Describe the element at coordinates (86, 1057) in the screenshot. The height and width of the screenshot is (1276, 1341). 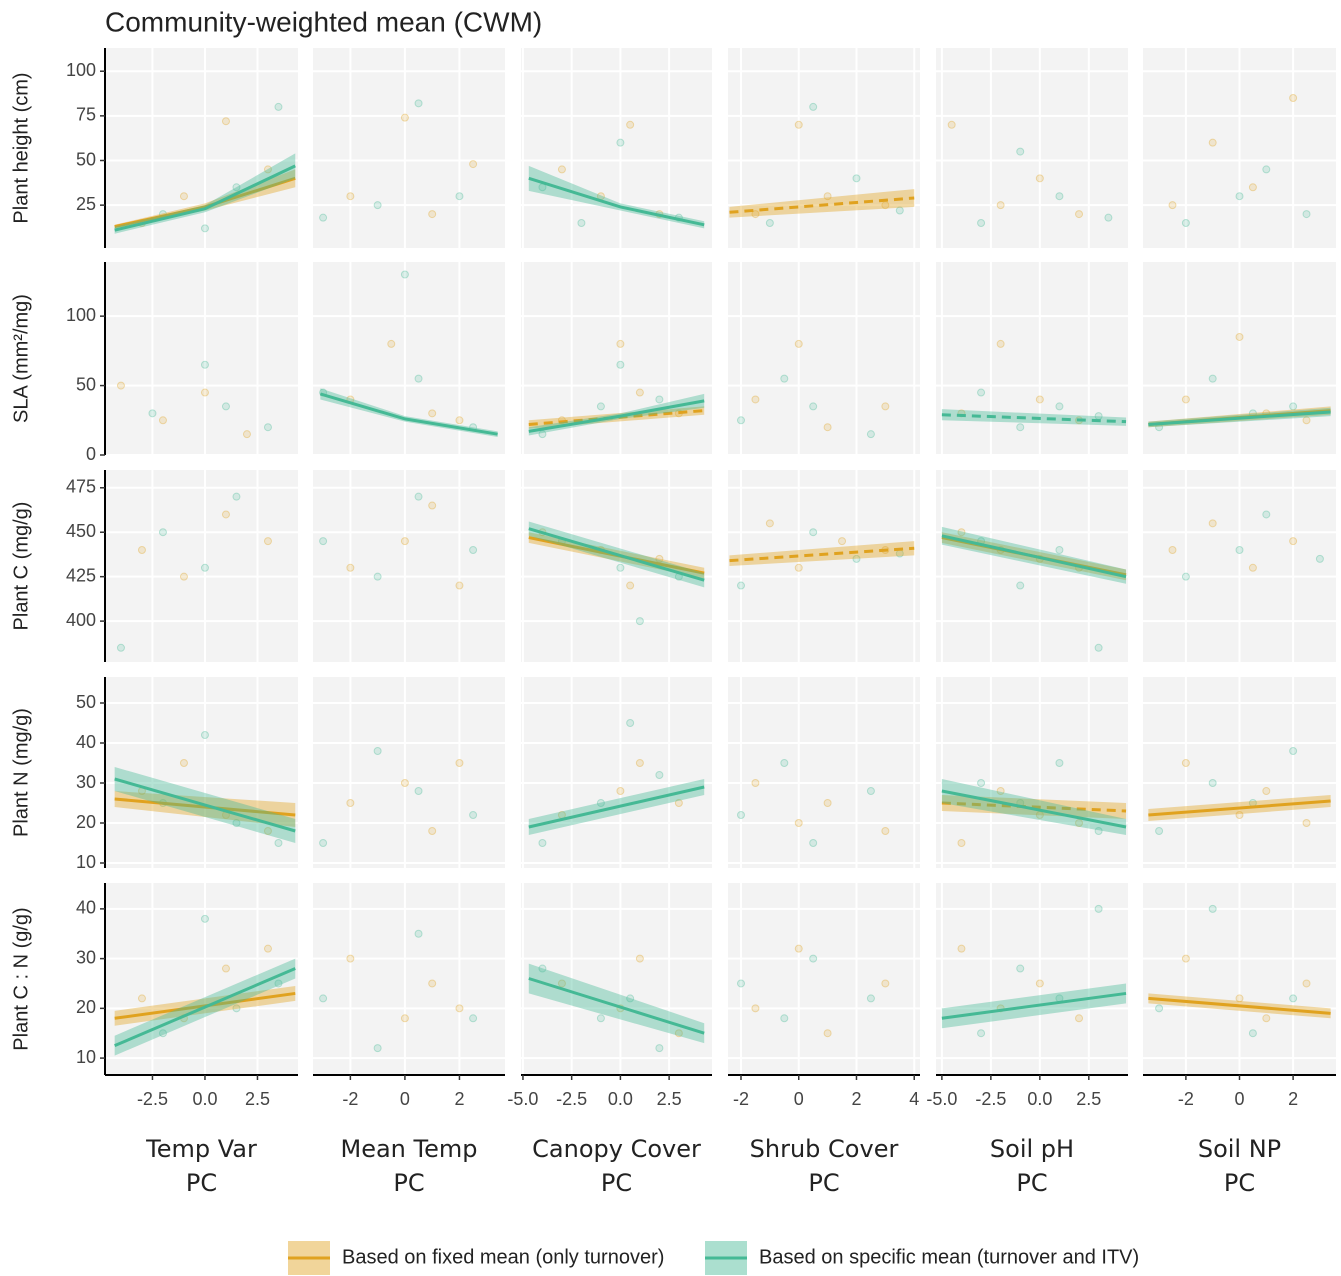
I see `y-tick-label: 10` at that location.